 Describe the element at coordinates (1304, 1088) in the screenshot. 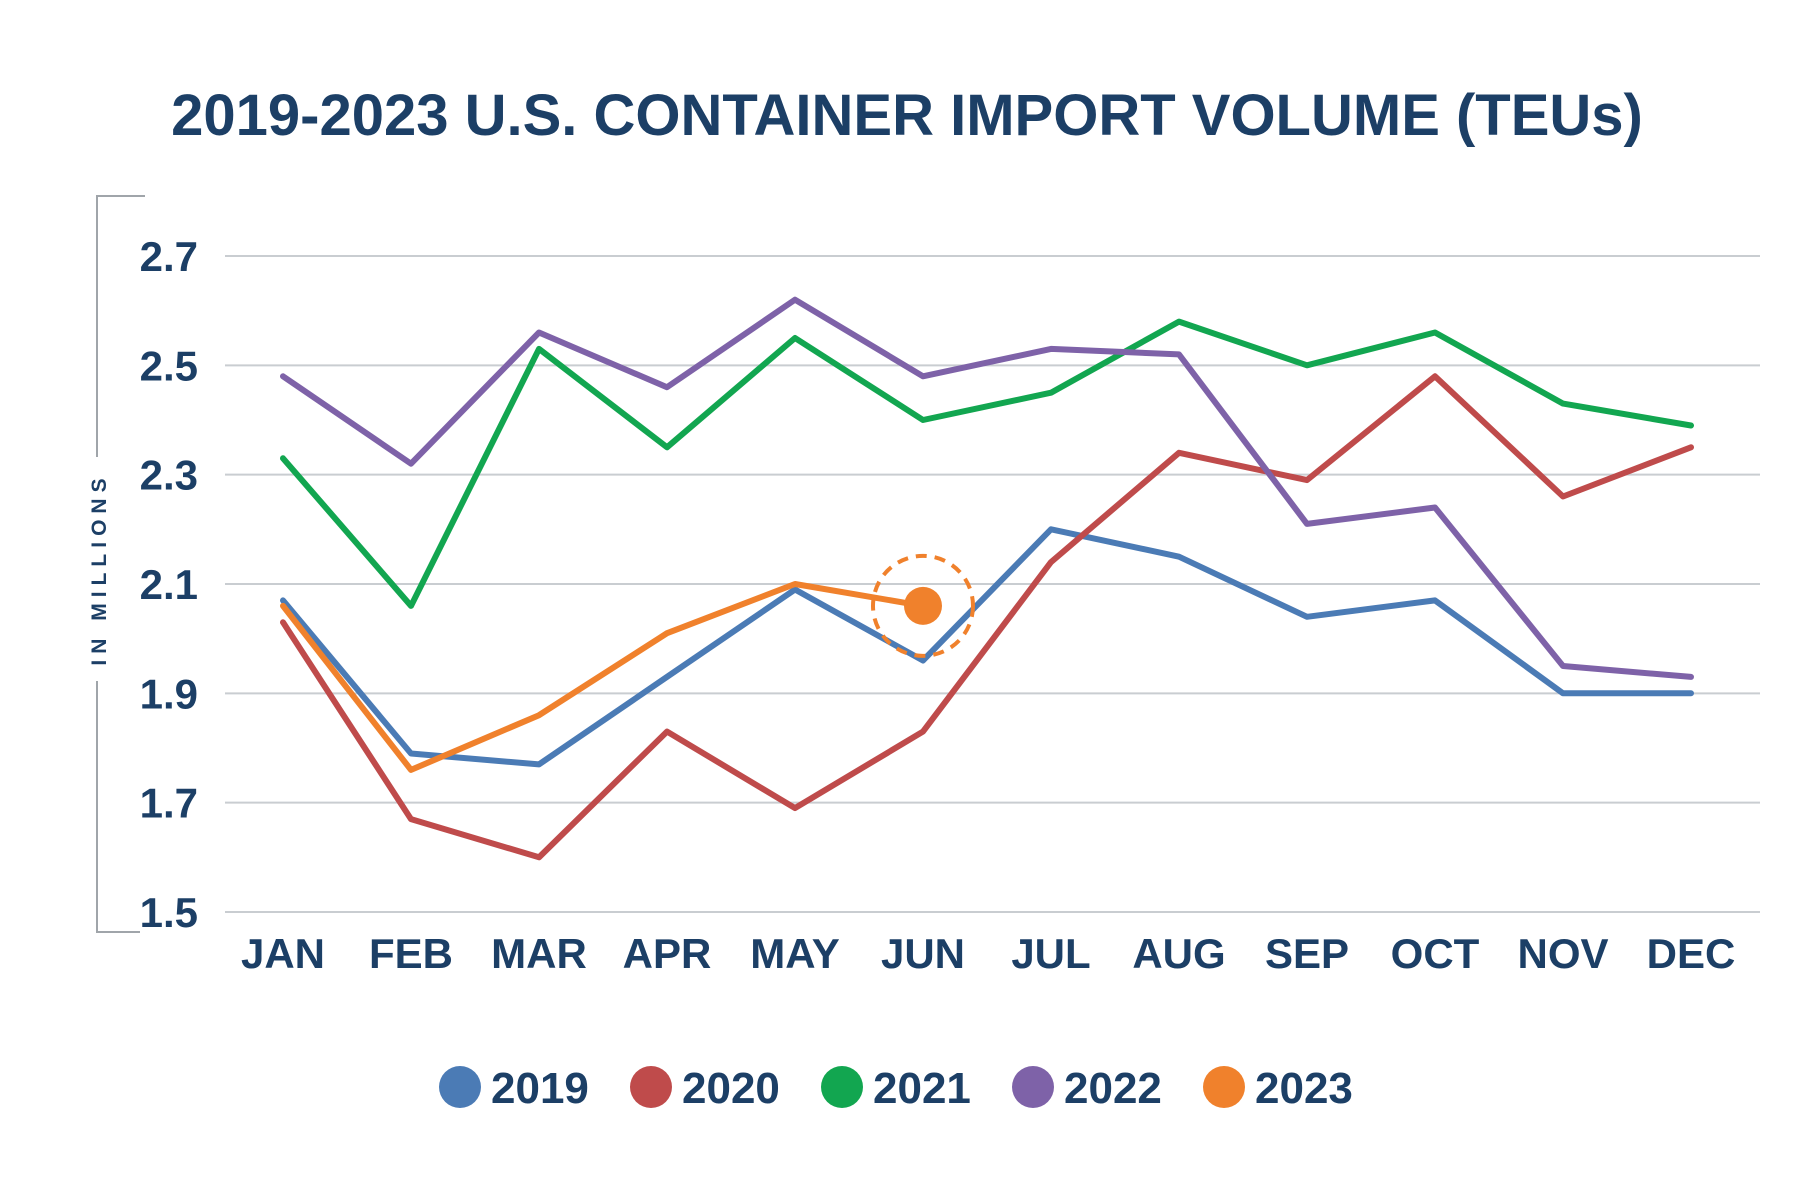

I see `legend-label: 2023` at that location.